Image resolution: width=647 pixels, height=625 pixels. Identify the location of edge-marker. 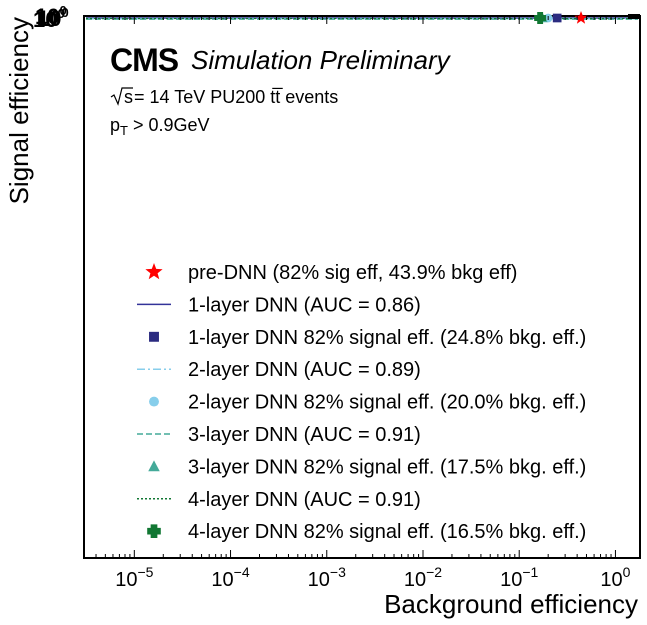
(634, 16).